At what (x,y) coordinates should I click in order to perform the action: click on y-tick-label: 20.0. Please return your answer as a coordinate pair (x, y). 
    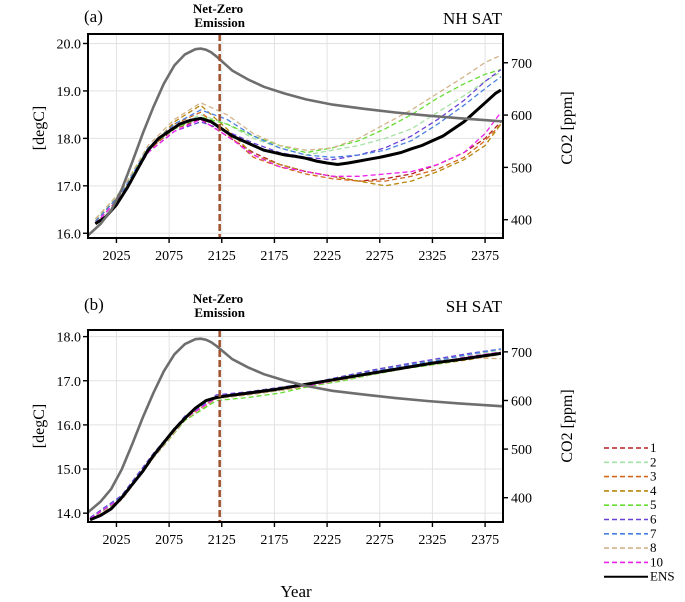
    Looking at the image, I should click on (69, 44).